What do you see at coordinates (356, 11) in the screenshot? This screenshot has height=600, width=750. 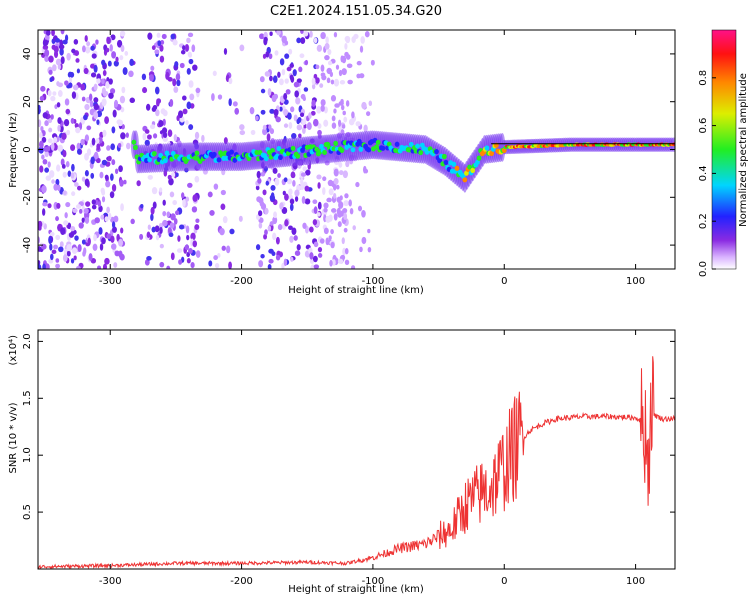 I see `figure-title: C2E1.2024.151.05.34.G20` at bounding box center [356, 11].